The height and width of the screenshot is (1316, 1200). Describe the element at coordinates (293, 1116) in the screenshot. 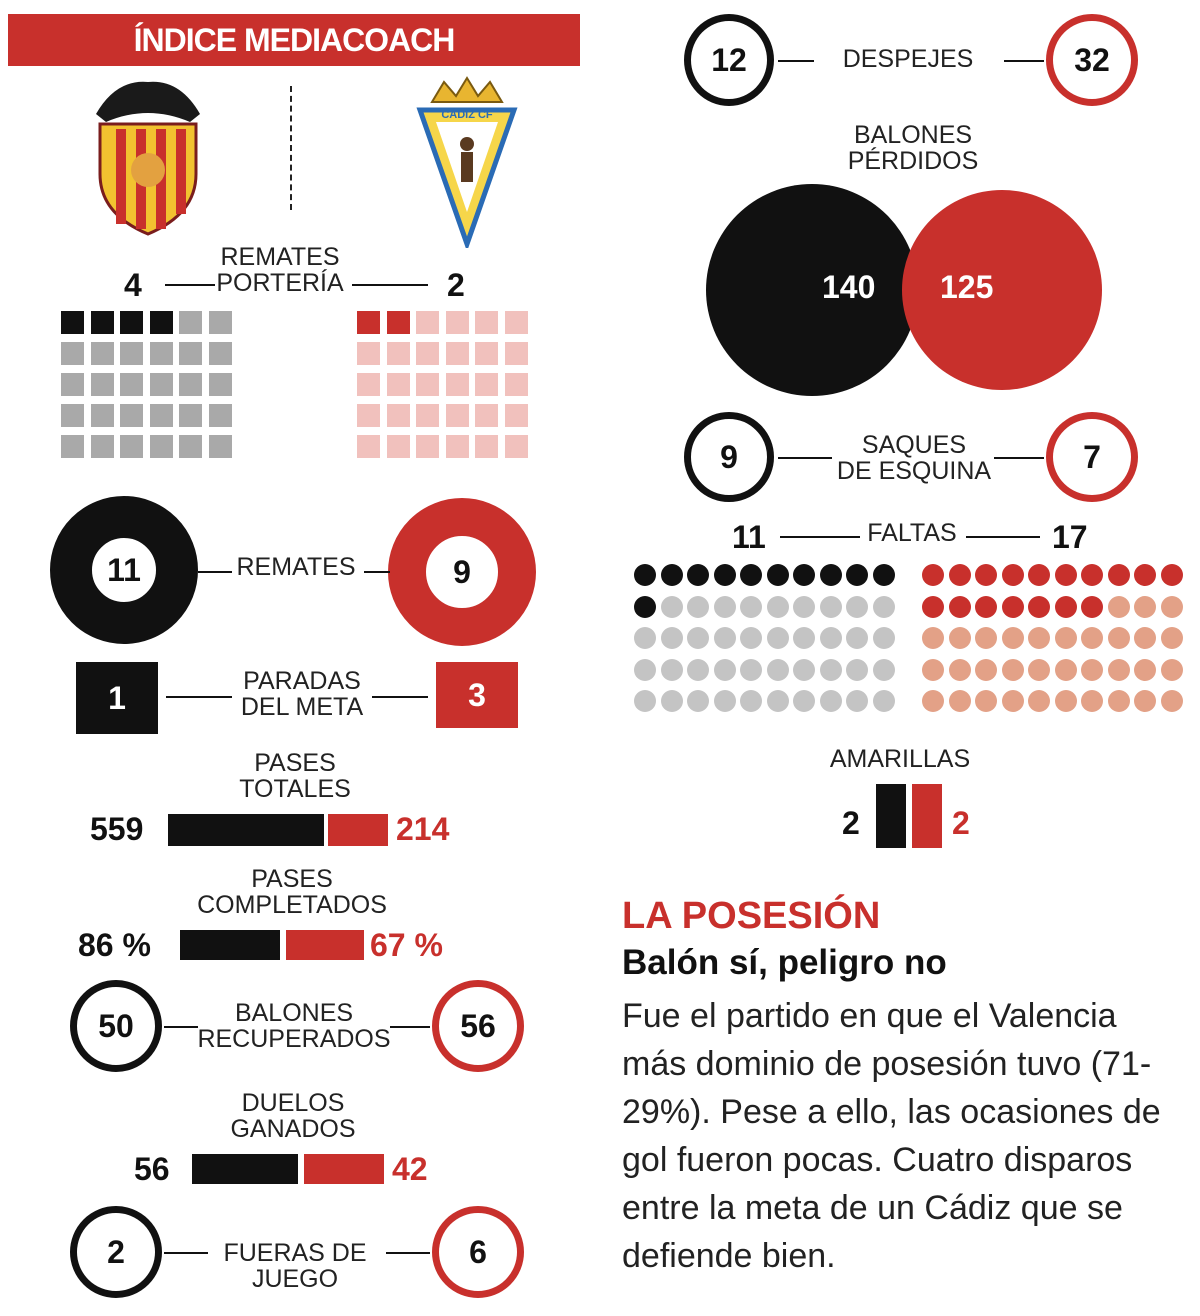

I see `duelos-label: DUELOS GANADOS` at that location.